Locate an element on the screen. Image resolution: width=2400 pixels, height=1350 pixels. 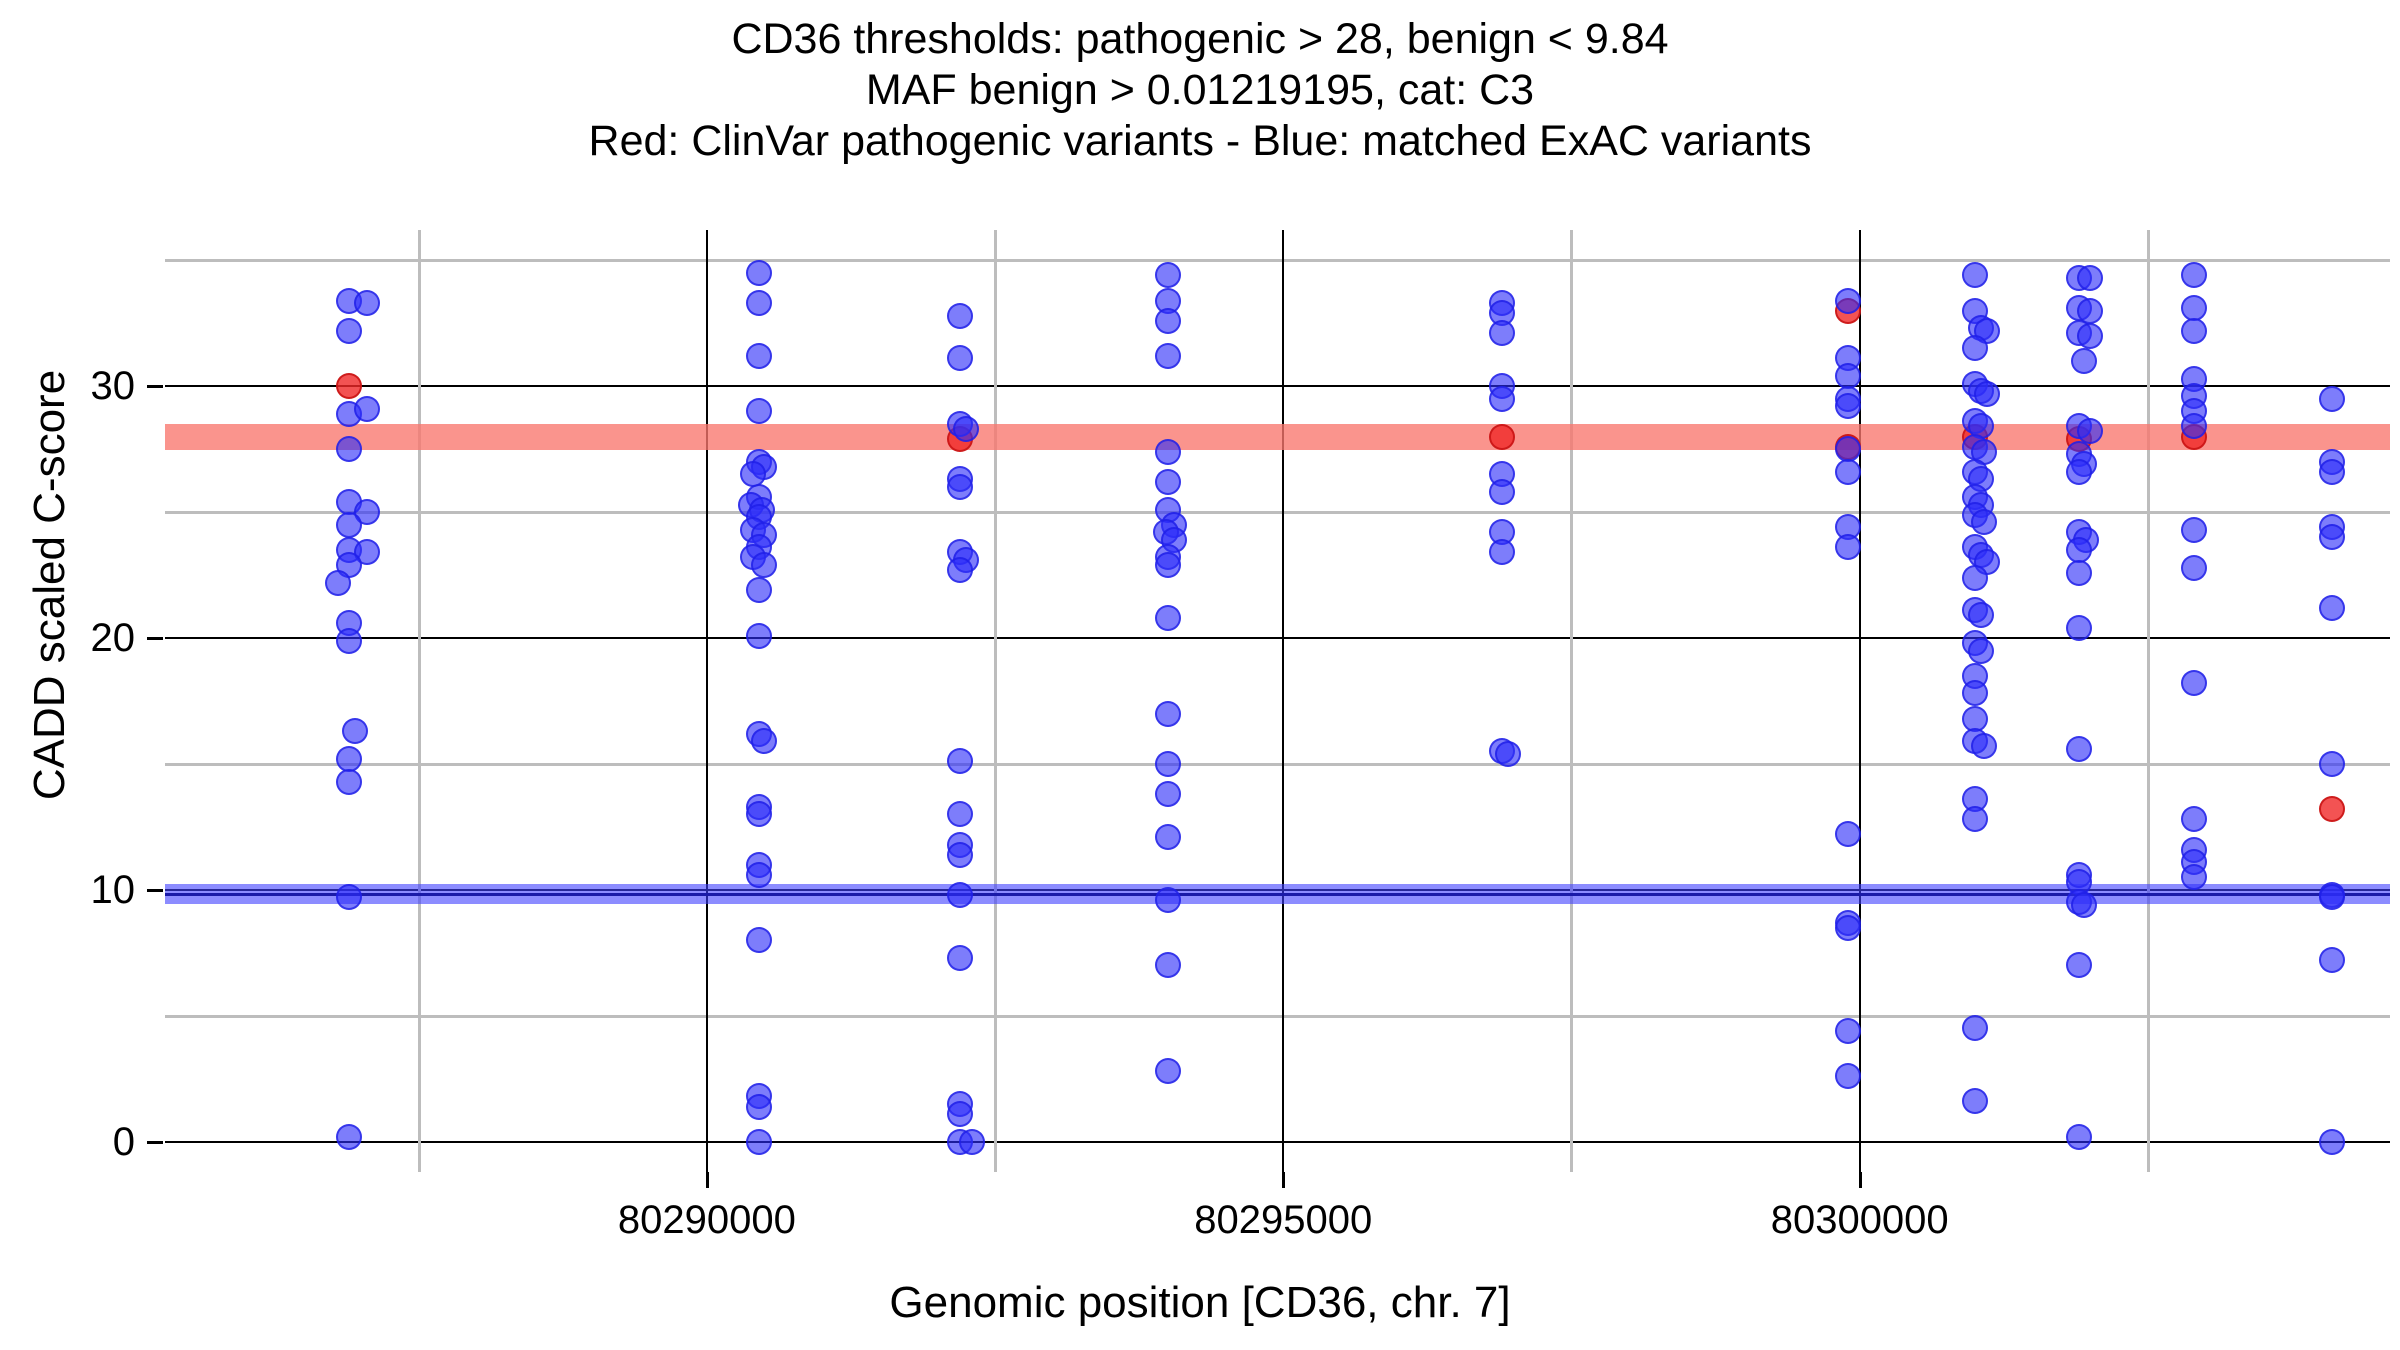
title-line-2: MAF benign > 0.01219195, cat: C3 is located at coordinates (1200, 90).